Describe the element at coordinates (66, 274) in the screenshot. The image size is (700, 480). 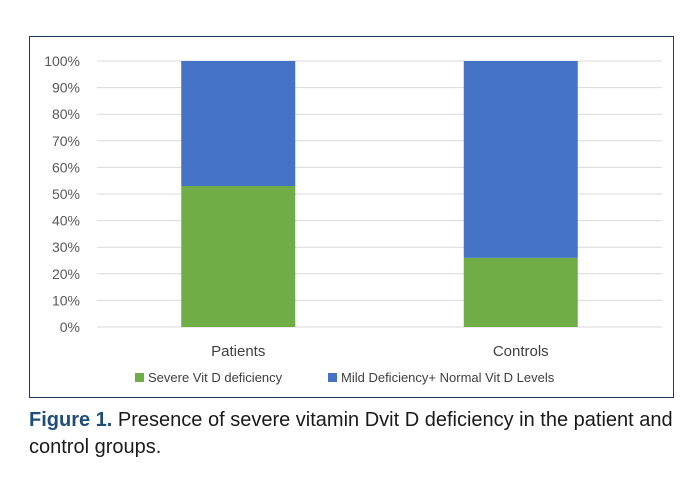
I see `y-tick-label: 20%` at that location.